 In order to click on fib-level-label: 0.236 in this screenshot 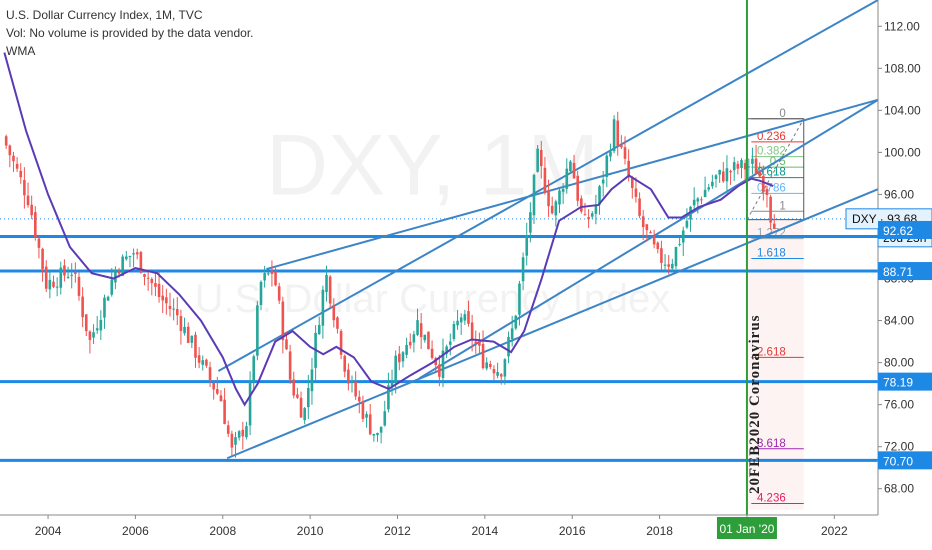, I will do `click(771, 137)`.